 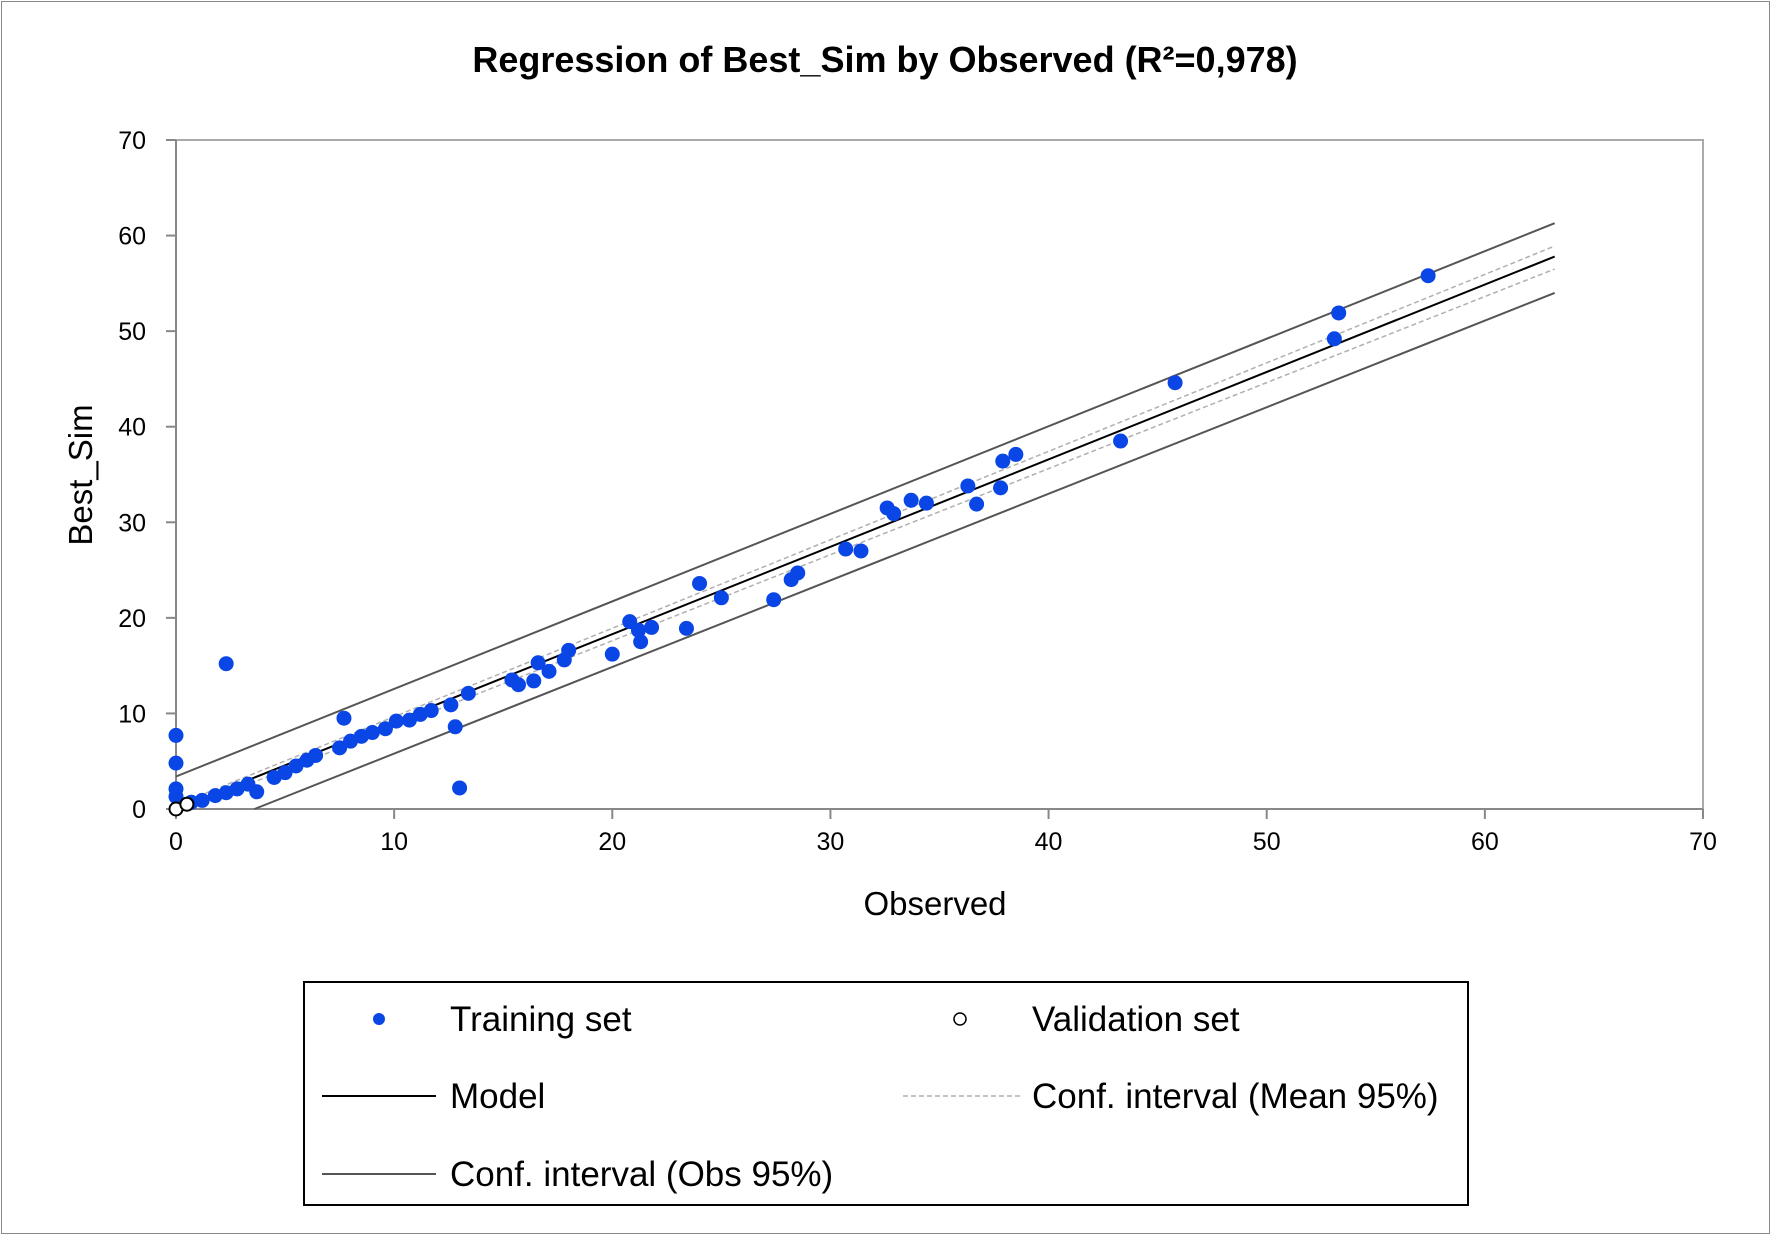 What do you see at coordinates (132, 714) in the screenshot?
I see `y-tick-label: 10` at bounding box center [132, 714].